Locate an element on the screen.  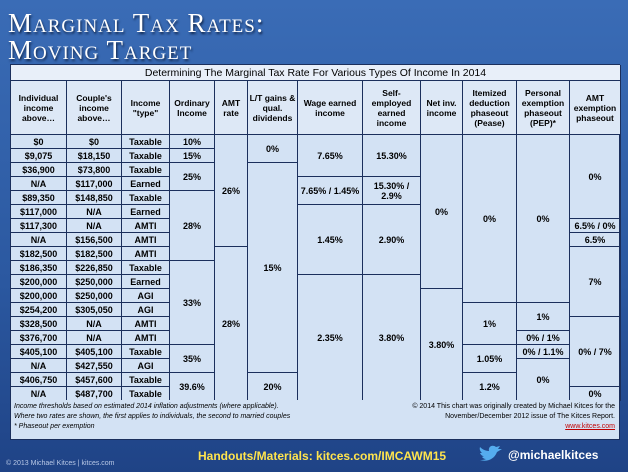
rate-cell: 7.65% is located at coordinates (330, 156).